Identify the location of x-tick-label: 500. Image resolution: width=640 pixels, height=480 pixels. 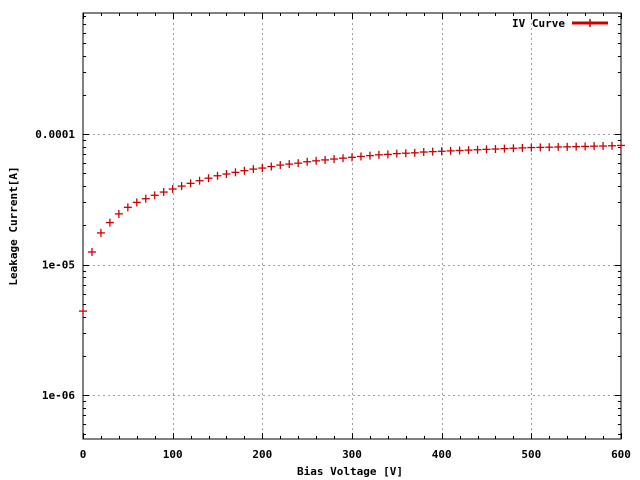
(531, 454).